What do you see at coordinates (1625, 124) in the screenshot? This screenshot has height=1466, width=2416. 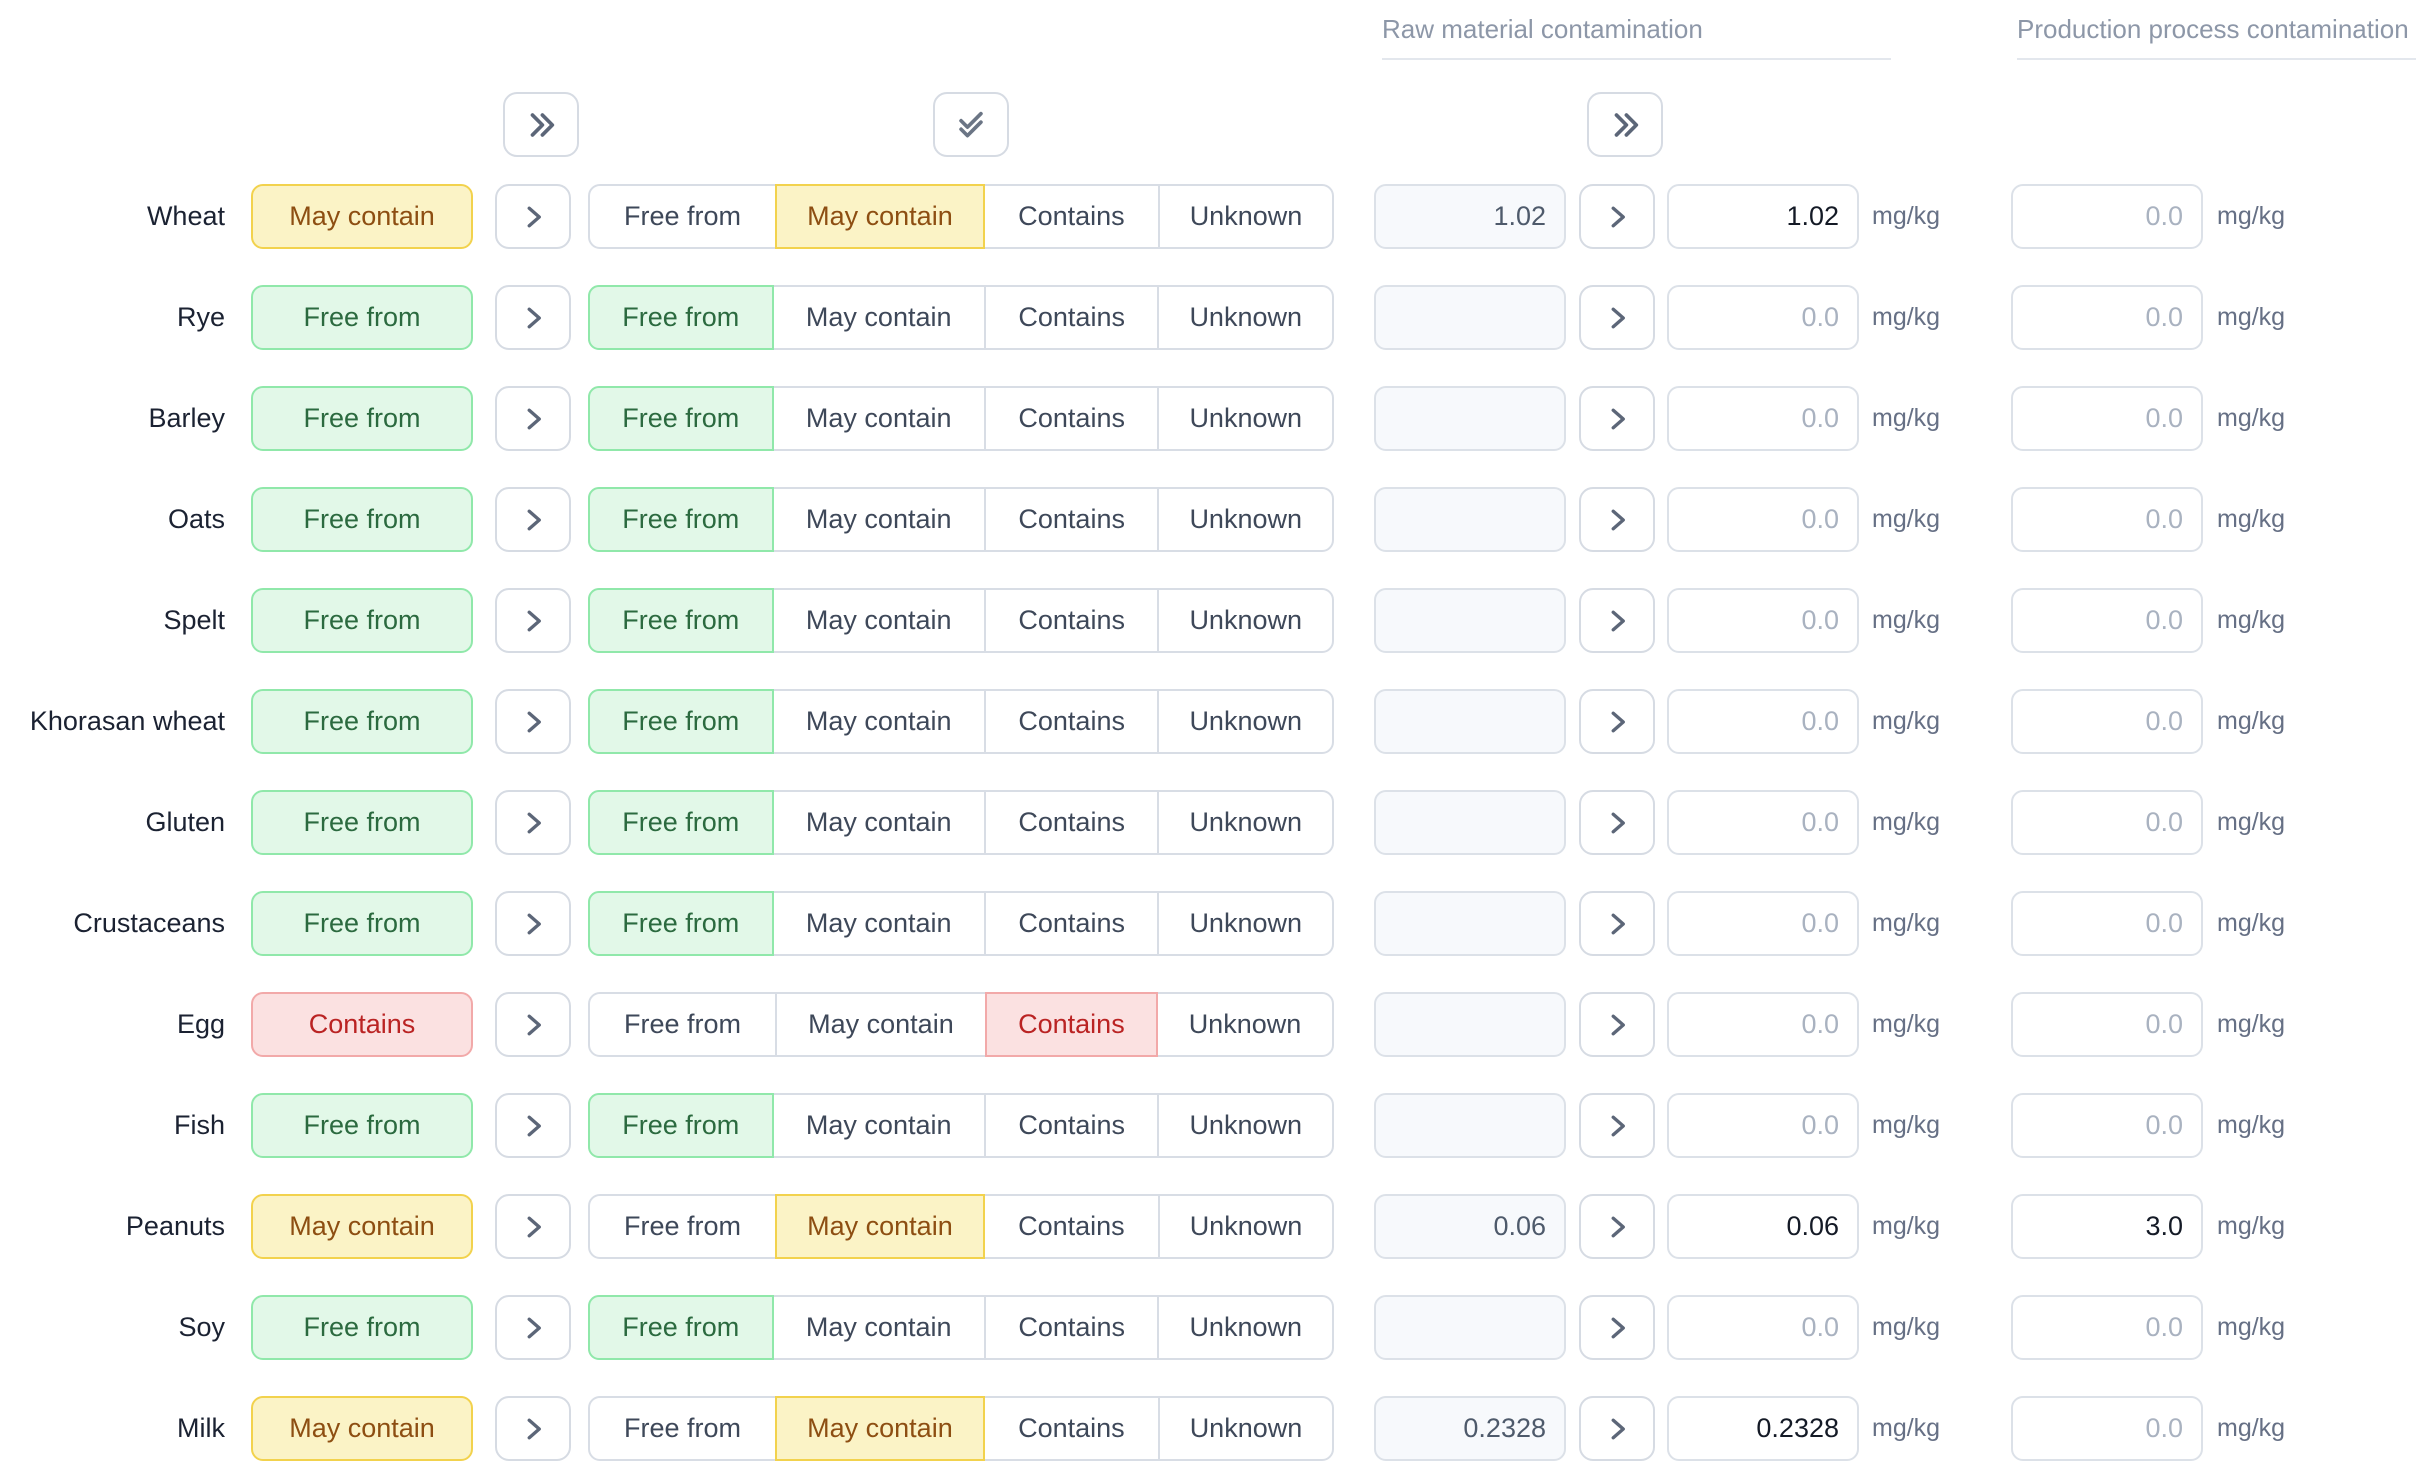 I see `expand-raw-values-button` at bounding box center [1625, 124].